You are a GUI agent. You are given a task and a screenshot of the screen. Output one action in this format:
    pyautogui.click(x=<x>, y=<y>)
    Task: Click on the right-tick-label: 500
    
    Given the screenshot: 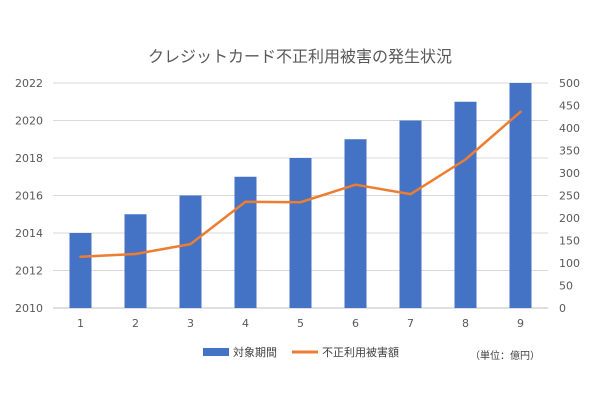 What is the action you would take?
    pyautogui.click(x=569, y=83)
    